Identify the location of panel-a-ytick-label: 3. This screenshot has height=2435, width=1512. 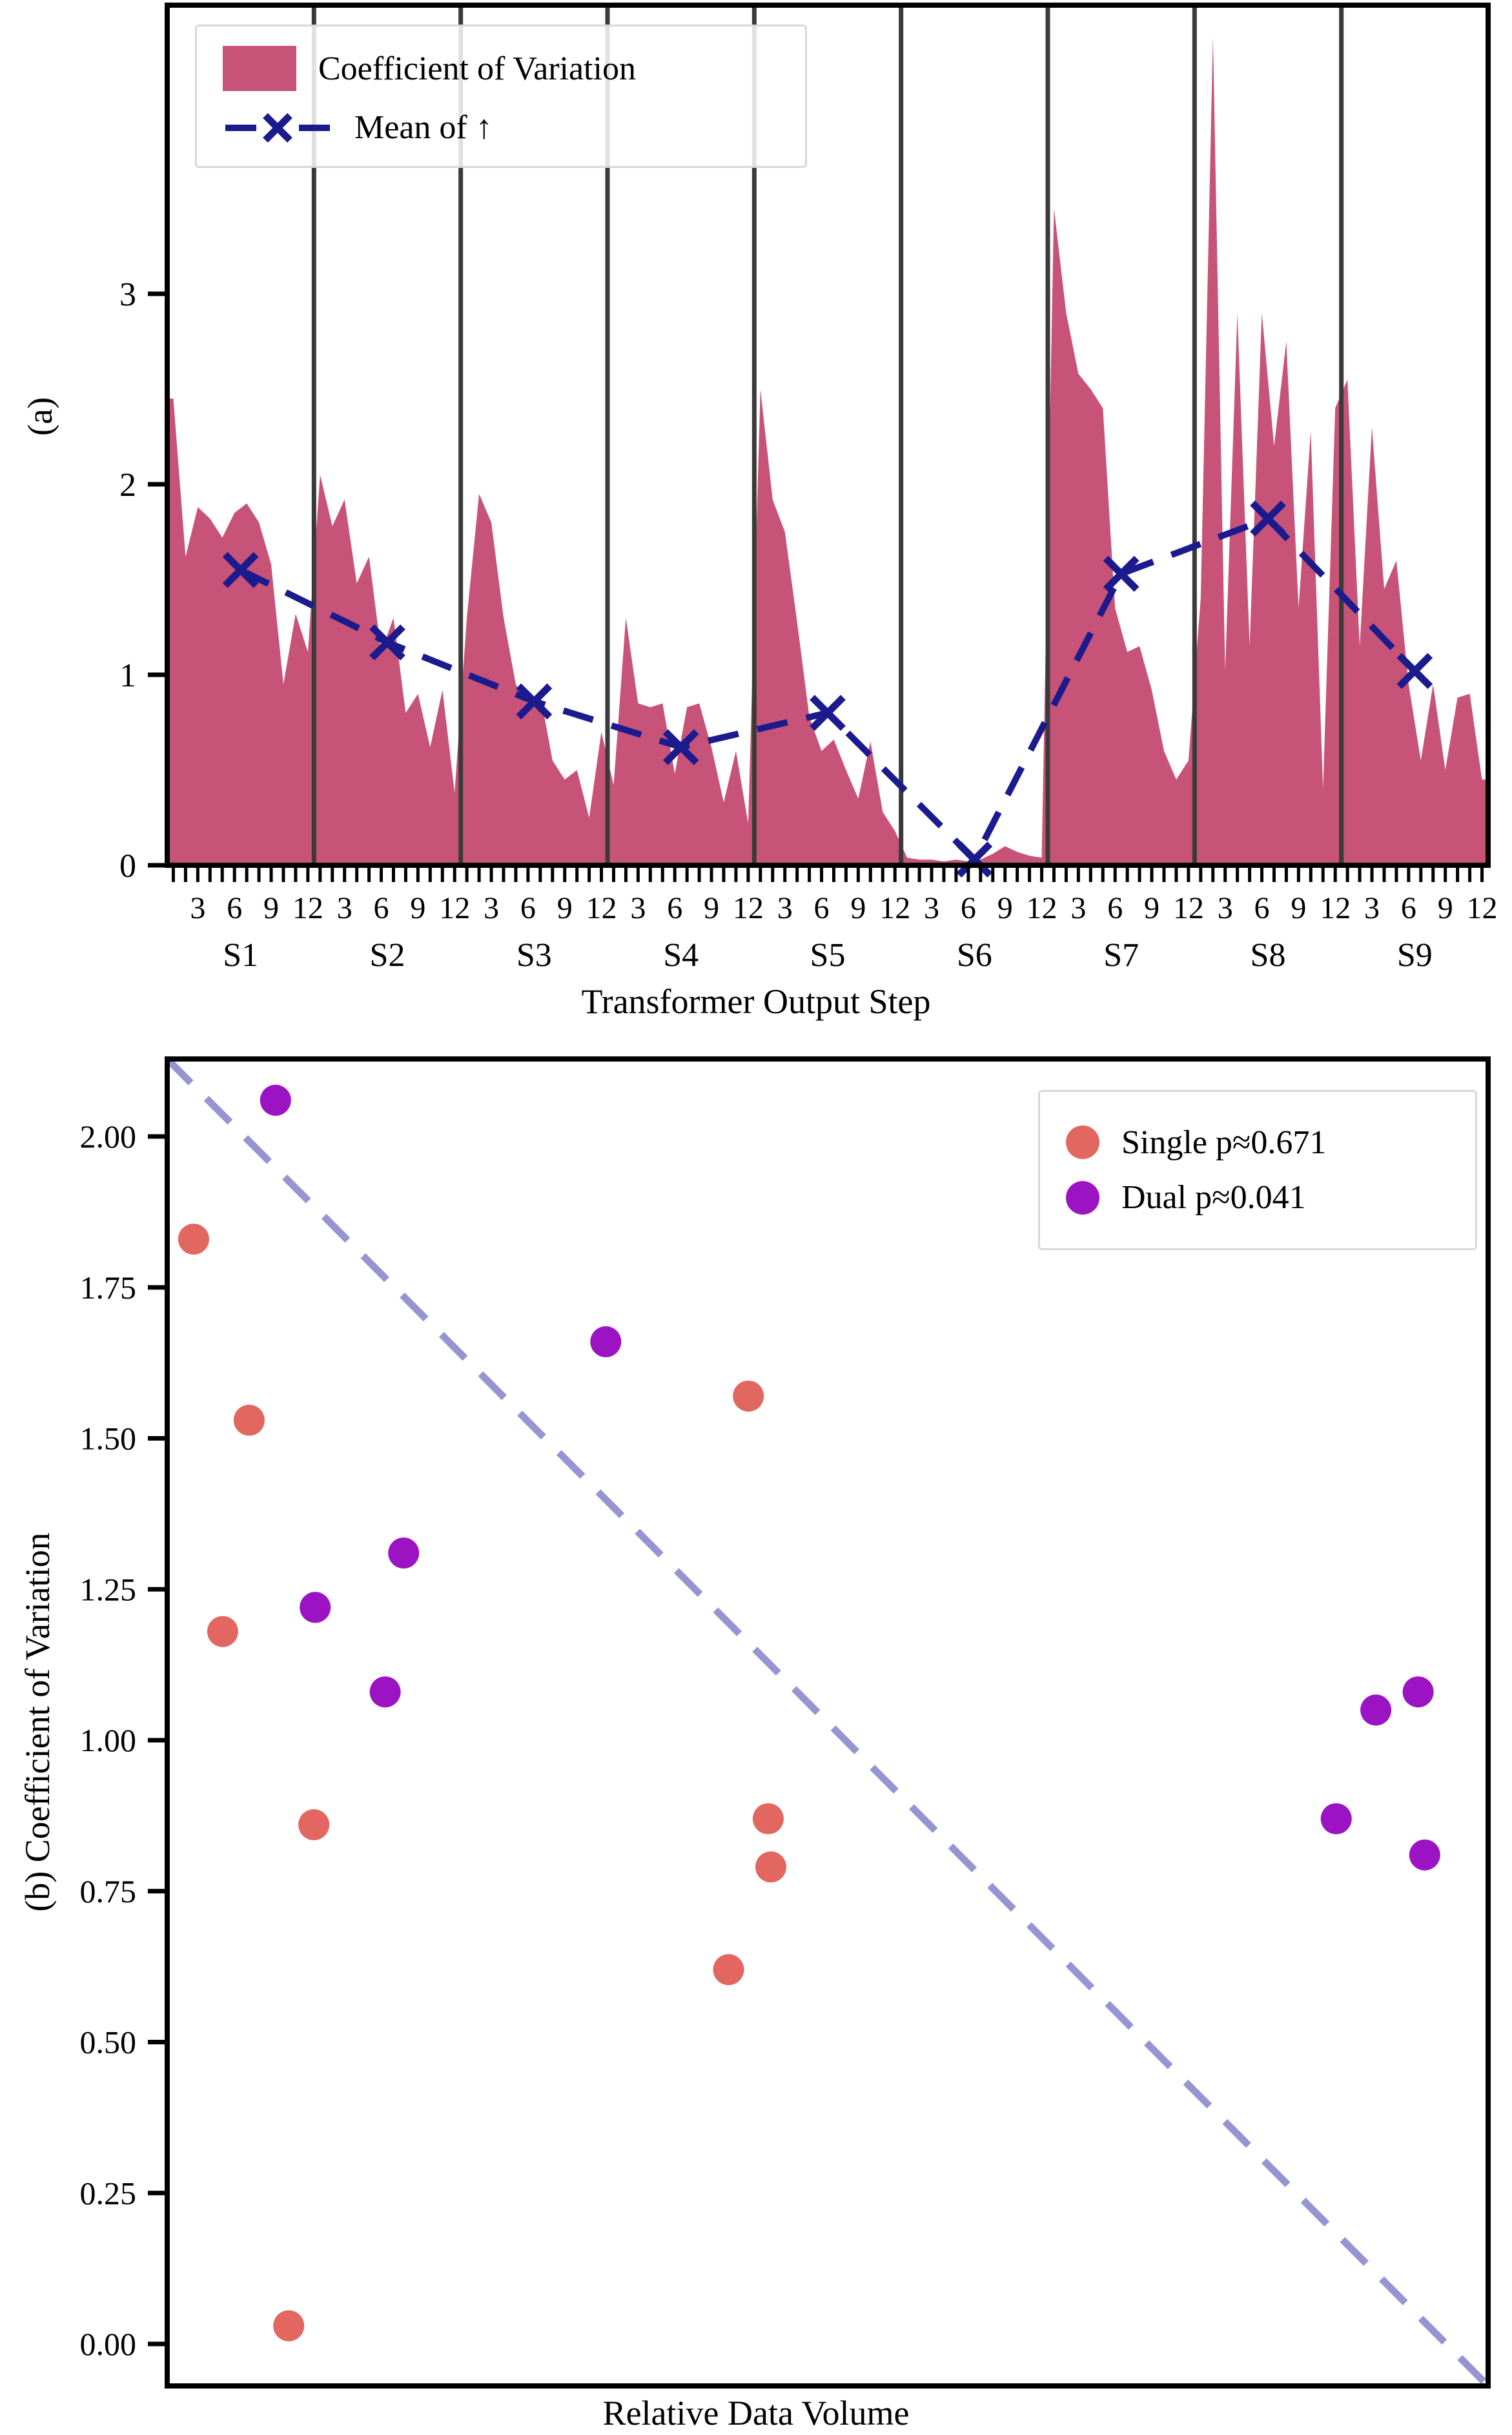
(127, 295).